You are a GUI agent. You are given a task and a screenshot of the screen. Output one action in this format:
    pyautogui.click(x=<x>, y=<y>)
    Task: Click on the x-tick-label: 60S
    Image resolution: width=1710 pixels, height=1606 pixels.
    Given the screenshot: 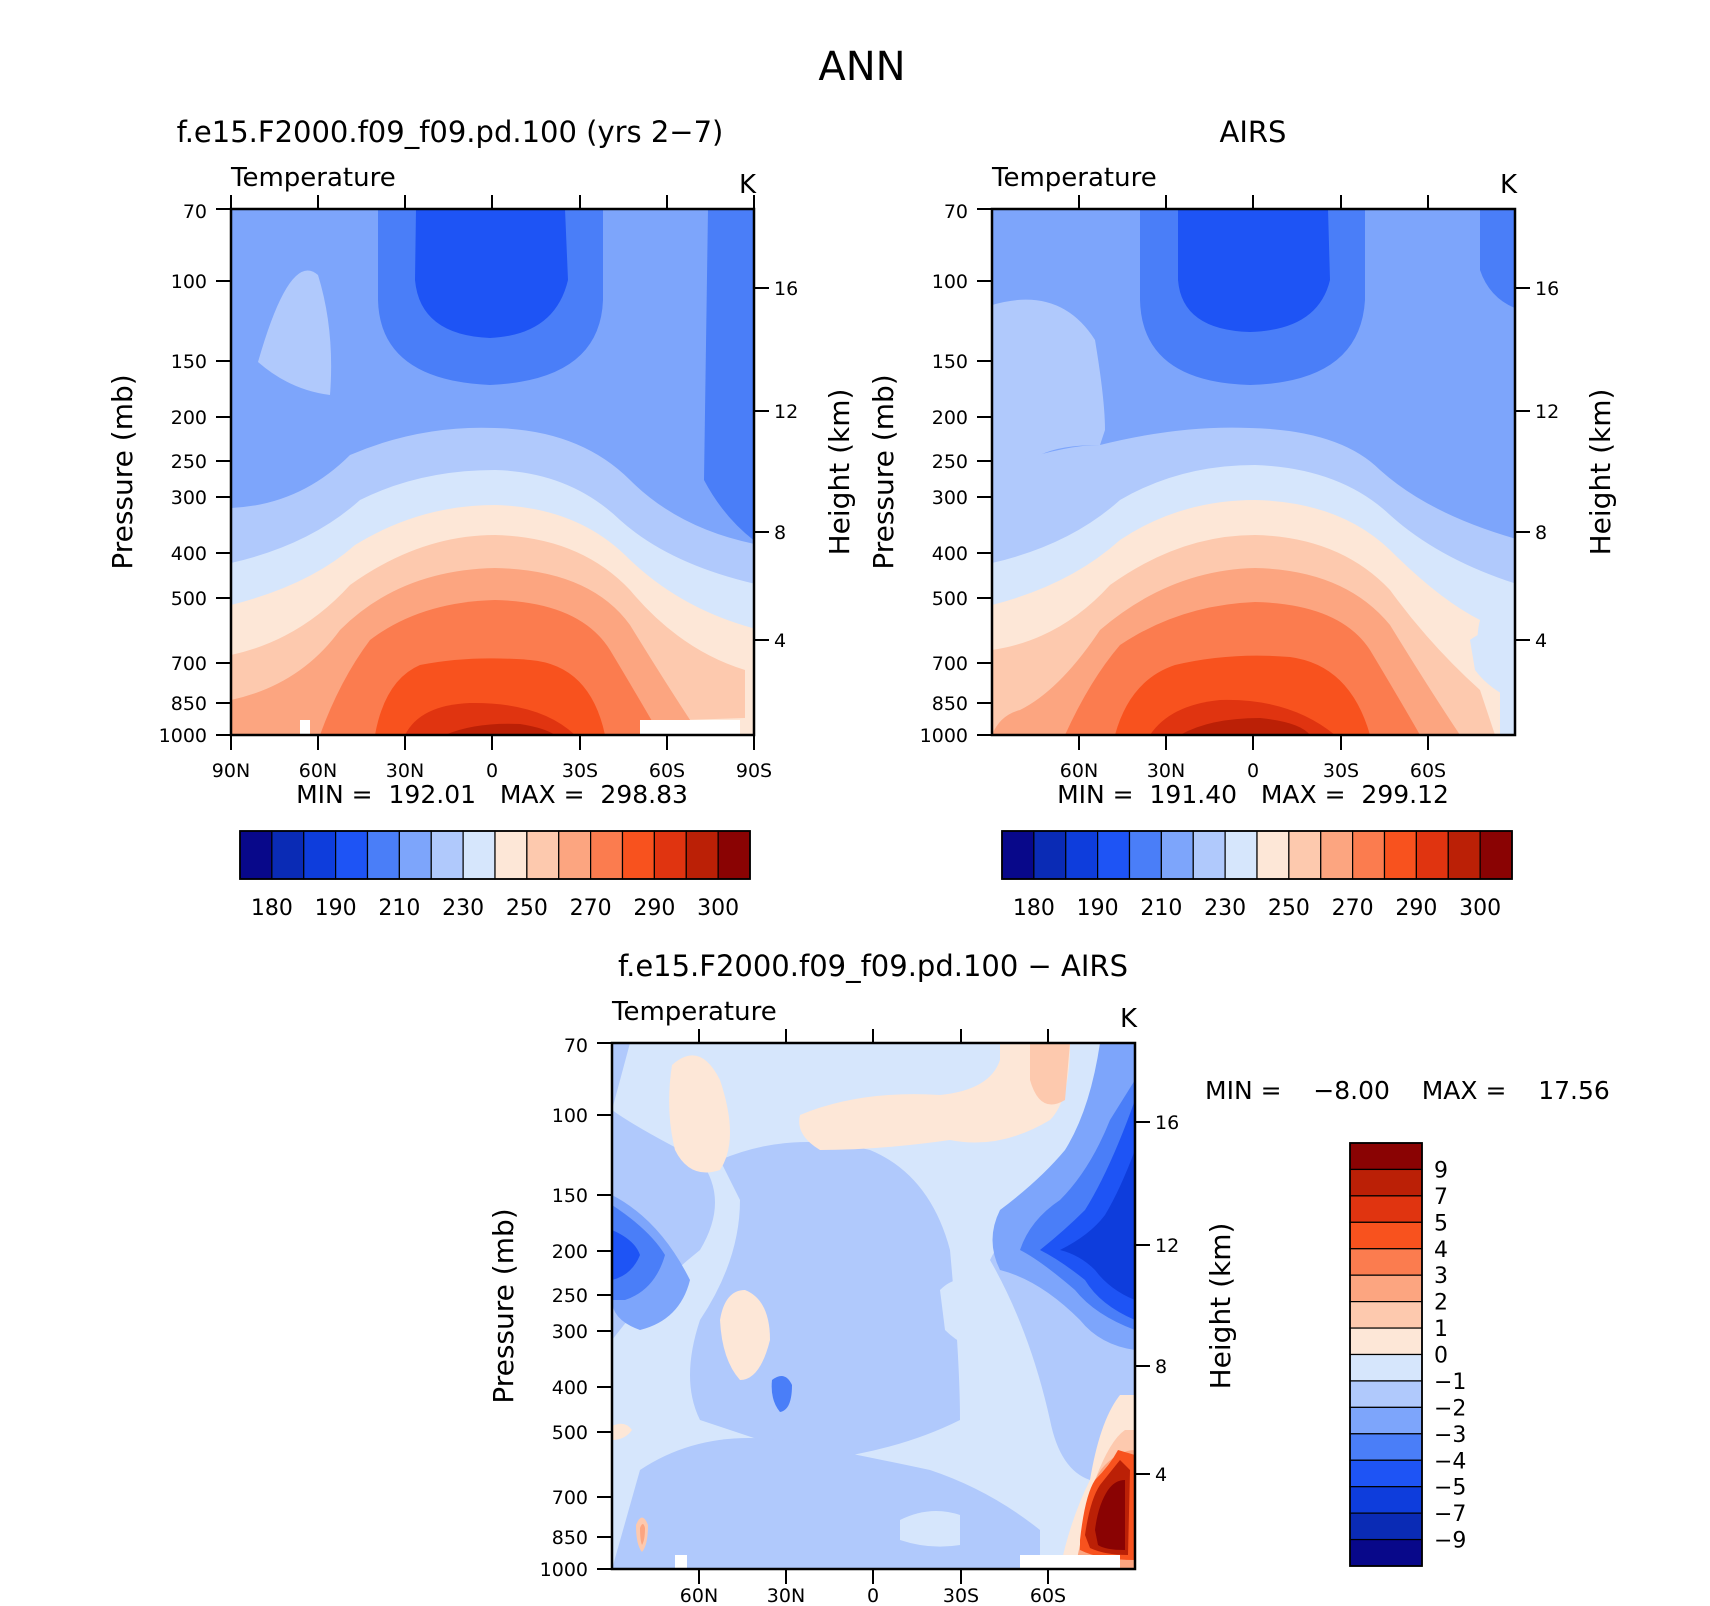 What is the action you would take?
    pyautogui.click(x=667, y=771)
    